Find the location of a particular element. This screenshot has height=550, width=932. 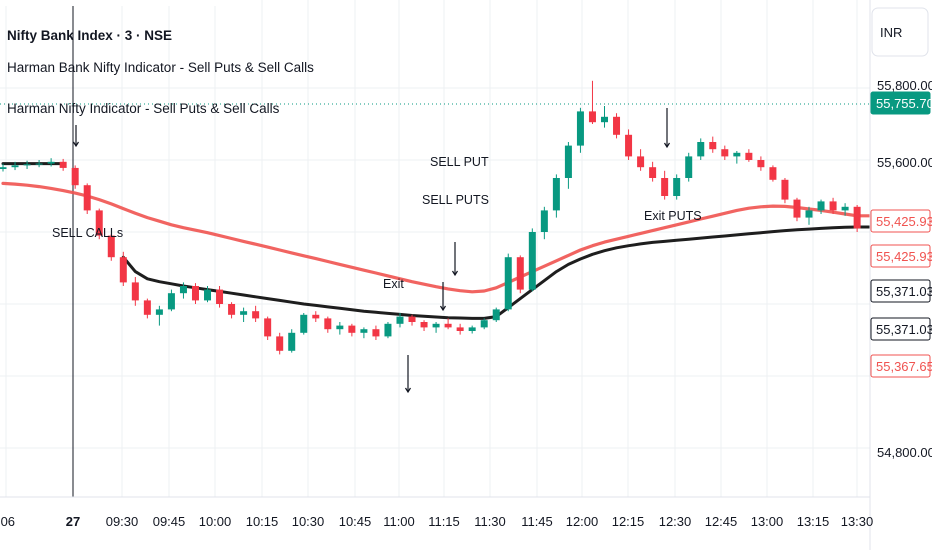

x-tick-label: 10:30 is located at coordinates (308, 521).